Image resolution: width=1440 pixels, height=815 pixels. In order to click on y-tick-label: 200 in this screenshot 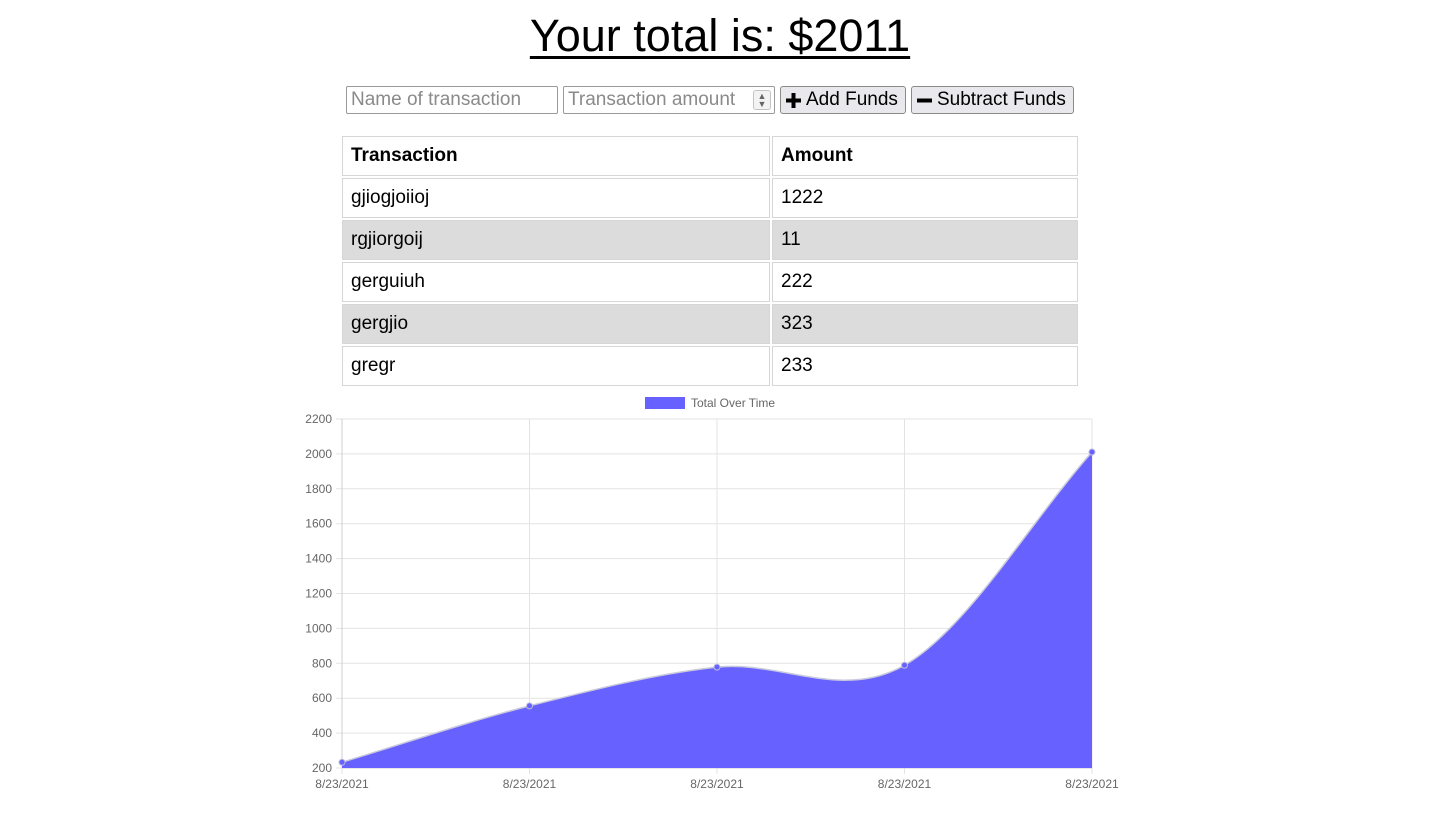, I will do `click(322, 768)`.